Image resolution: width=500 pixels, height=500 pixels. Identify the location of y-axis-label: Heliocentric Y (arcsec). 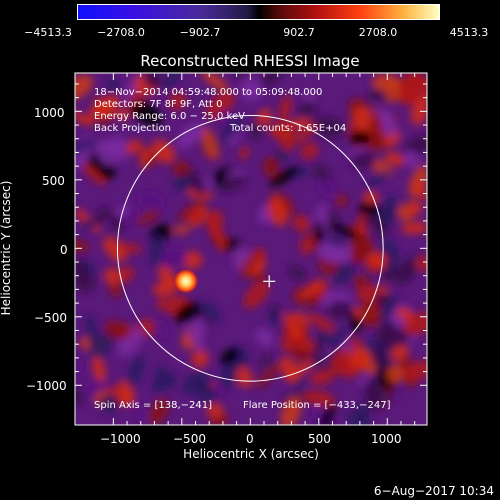
(6, 248).